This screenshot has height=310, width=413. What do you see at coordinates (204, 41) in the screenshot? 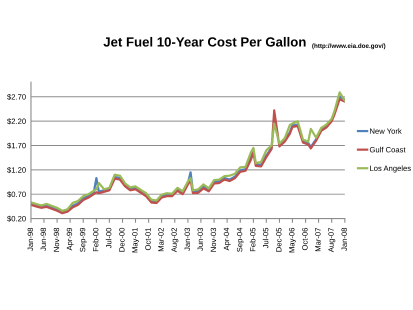
I see `chart-title: Jet Fuel 10-Year Cost Per Gallon` at bounding box center [204, 41].